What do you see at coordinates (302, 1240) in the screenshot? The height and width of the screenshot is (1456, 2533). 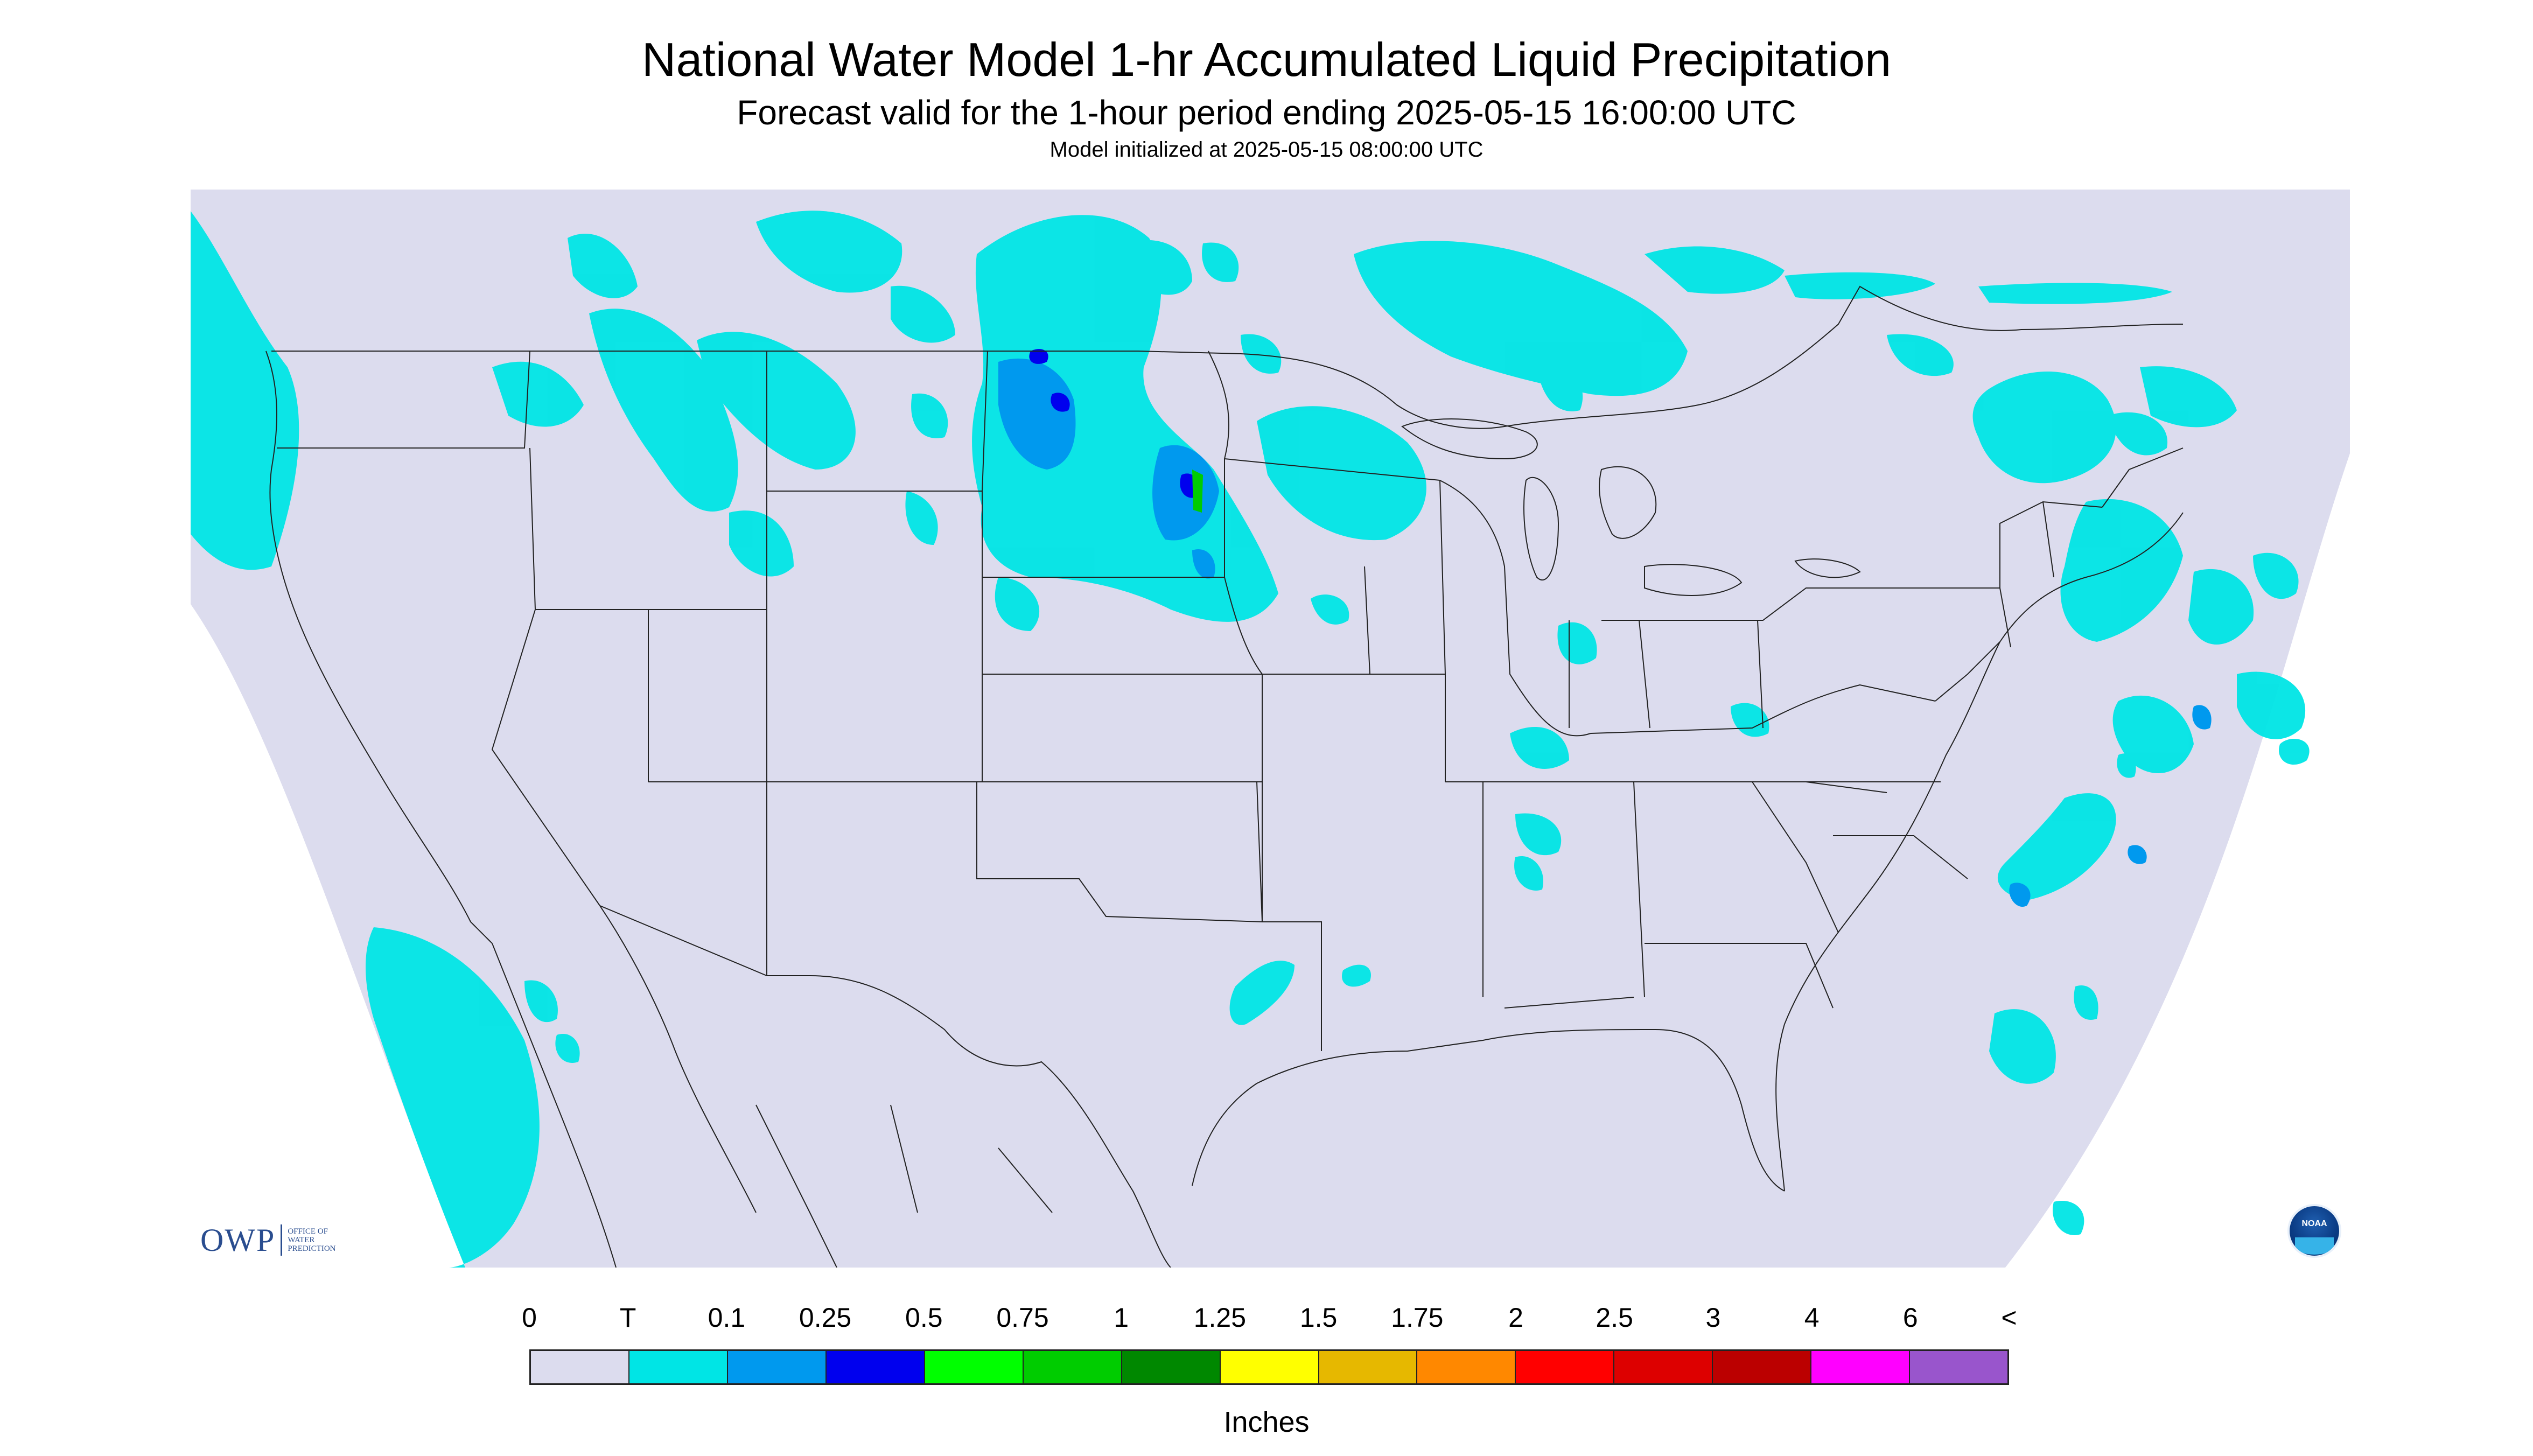 I see `owp-sub-line-2: WATER` at bounding box center [302, 1240].